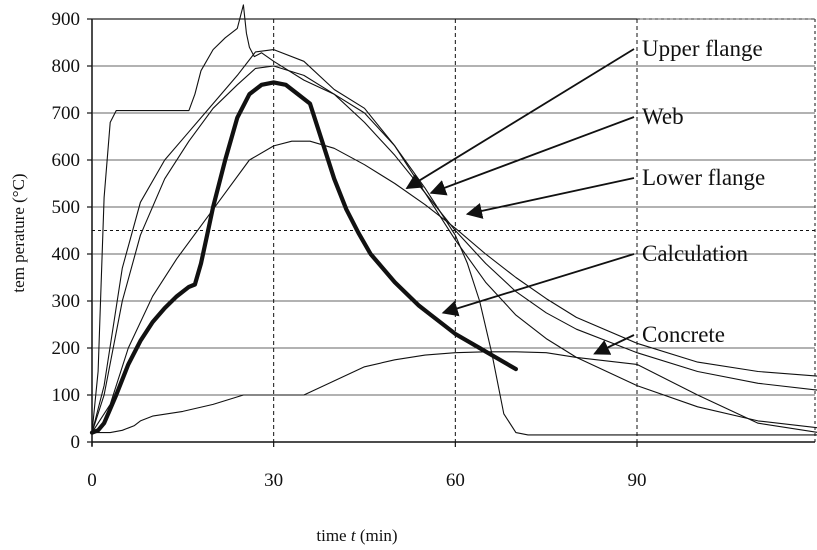 The height and width of the screenshot is (550, 817). I want to click on label-upper-flange: Upper flange, so click(702, 48).